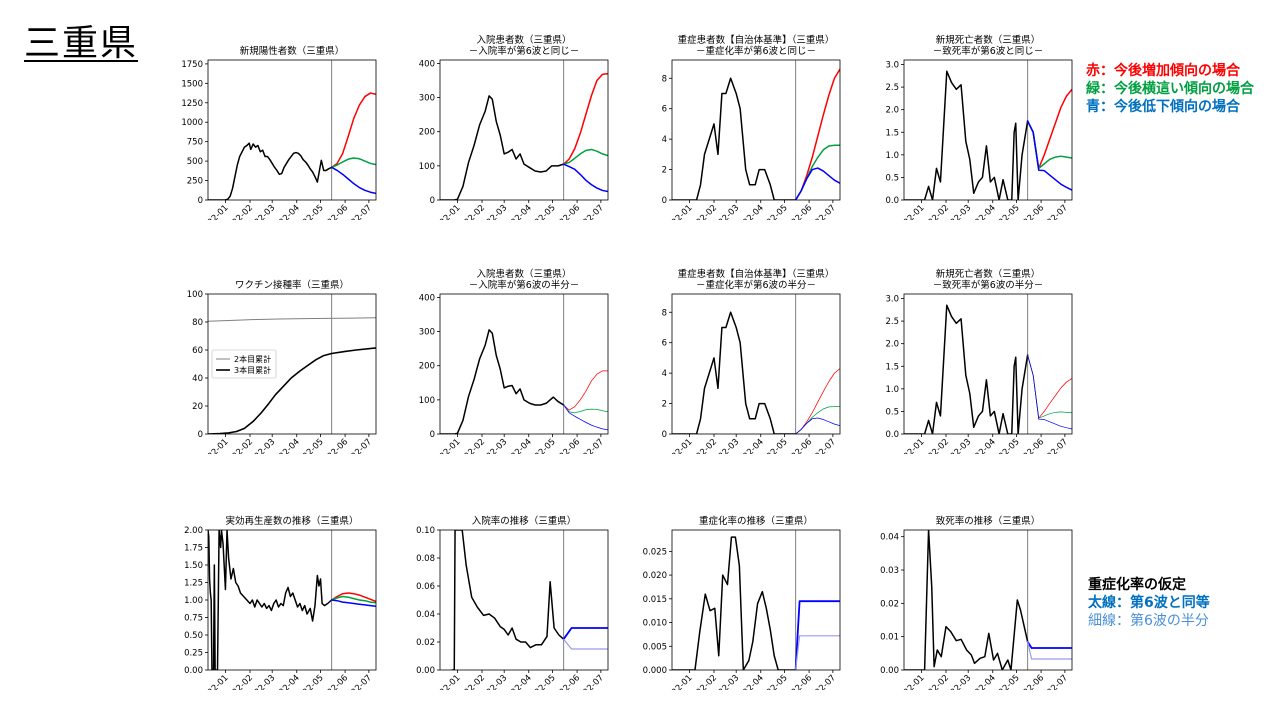 The image size is (1280, 720). What do you see at coordinates (523, 274) in the screenshot?
I see `chart-title: 入院患者数（三重県）` at bounding box center [523, 274].